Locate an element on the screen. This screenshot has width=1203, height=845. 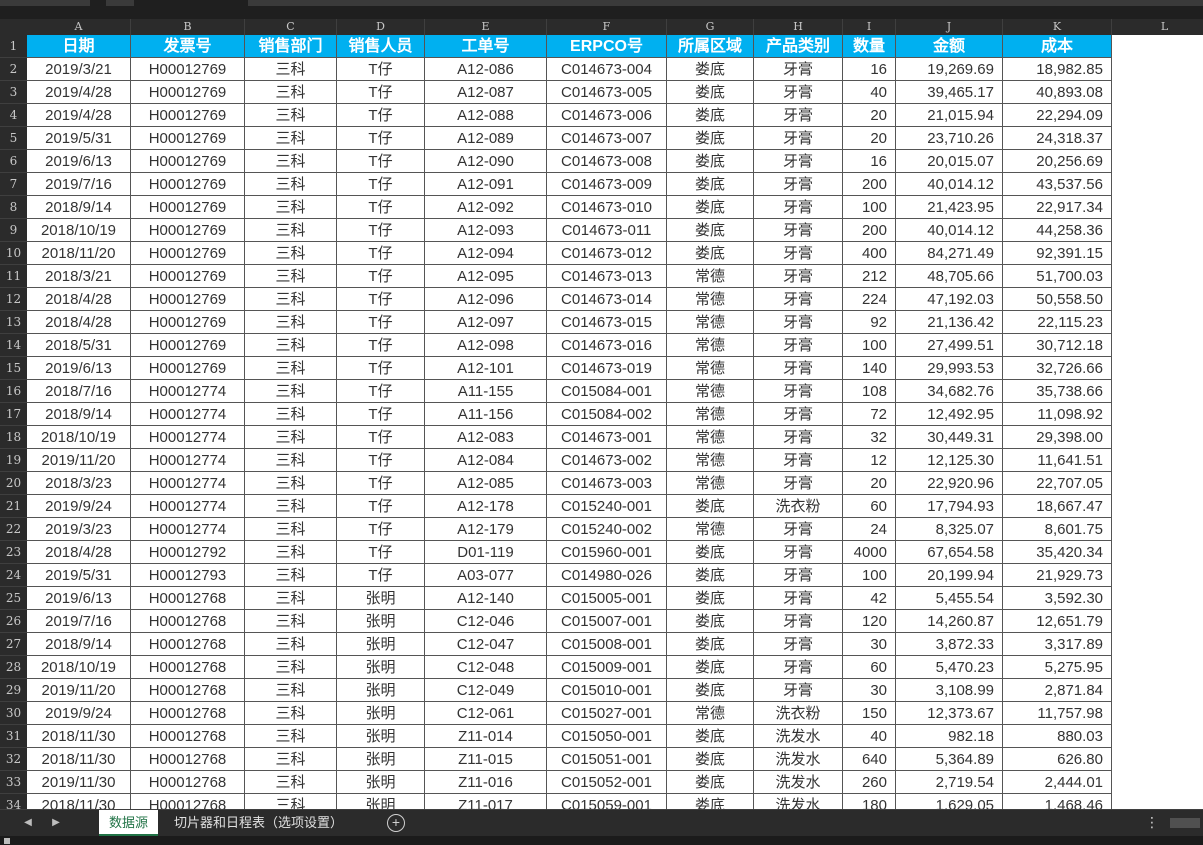
cell-work-order: D01-119 is located at coordinates (486, 552).